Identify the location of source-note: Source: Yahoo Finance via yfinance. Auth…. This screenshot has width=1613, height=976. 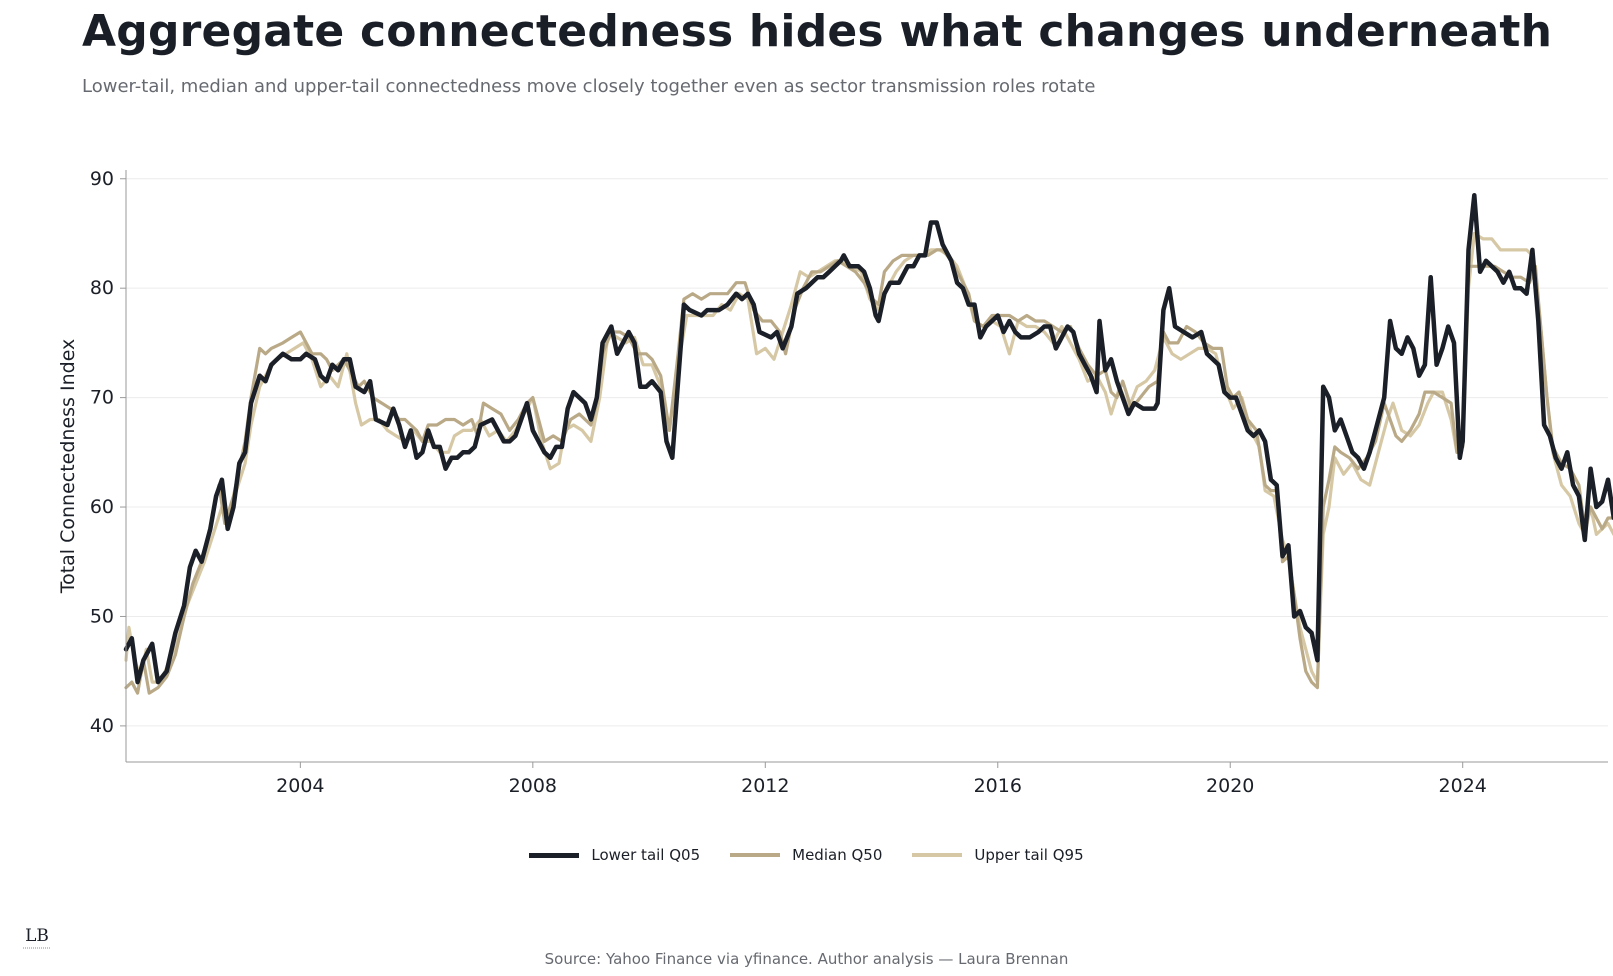
(806, 959).